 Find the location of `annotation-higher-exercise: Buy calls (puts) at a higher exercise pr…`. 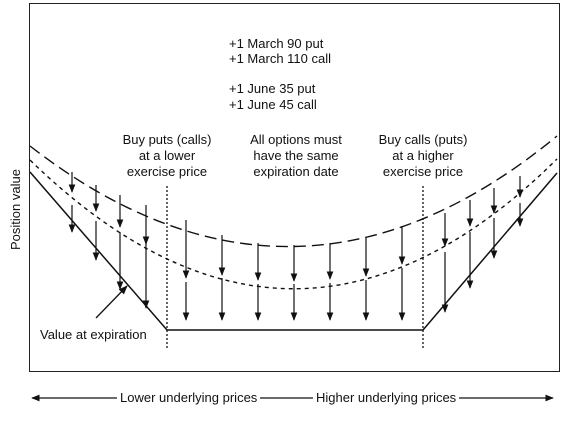

annotation-higher-exercise: Buy calls (puts) at a higher exercise pr… is located at coordinates (423, 156).